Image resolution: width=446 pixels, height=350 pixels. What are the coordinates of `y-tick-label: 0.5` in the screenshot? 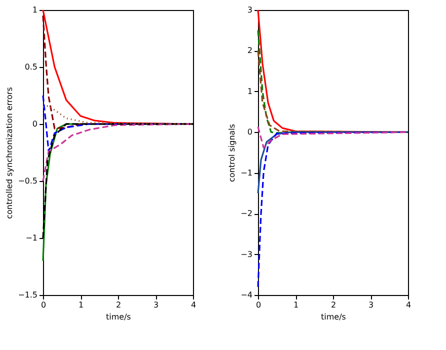 It's located at (31, 67).